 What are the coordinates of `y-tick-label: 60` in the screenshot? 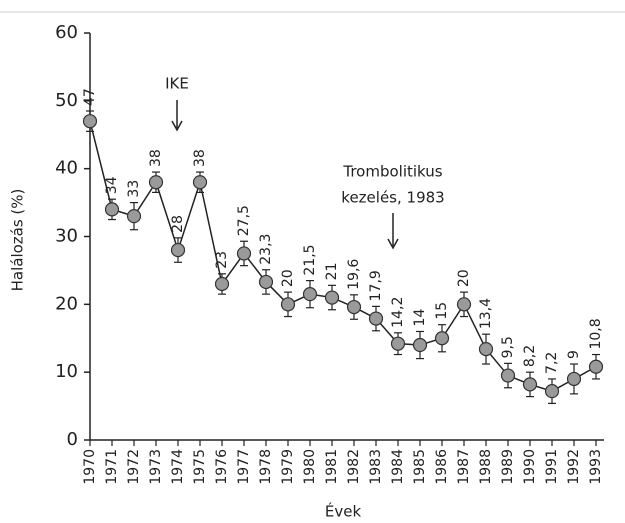 It's located at (66, 32).